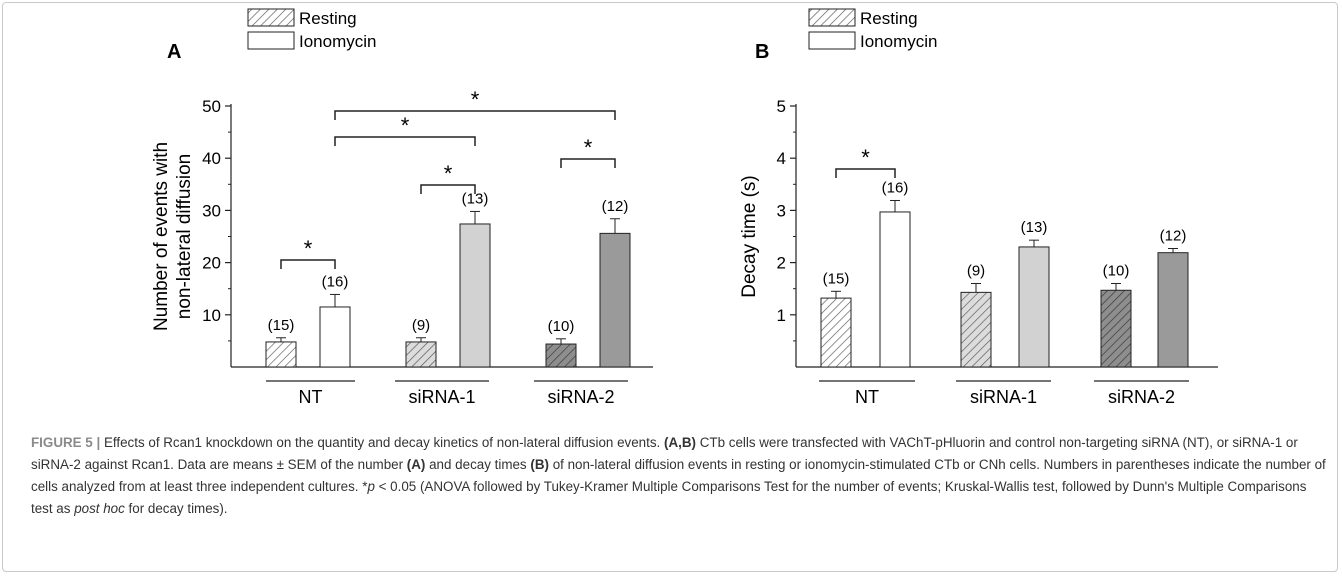  What do you see at coordinates (561, 355) in the screenshot?
I see `panel-a-bar-sirna2-resting` at bounding box center [561, 355].